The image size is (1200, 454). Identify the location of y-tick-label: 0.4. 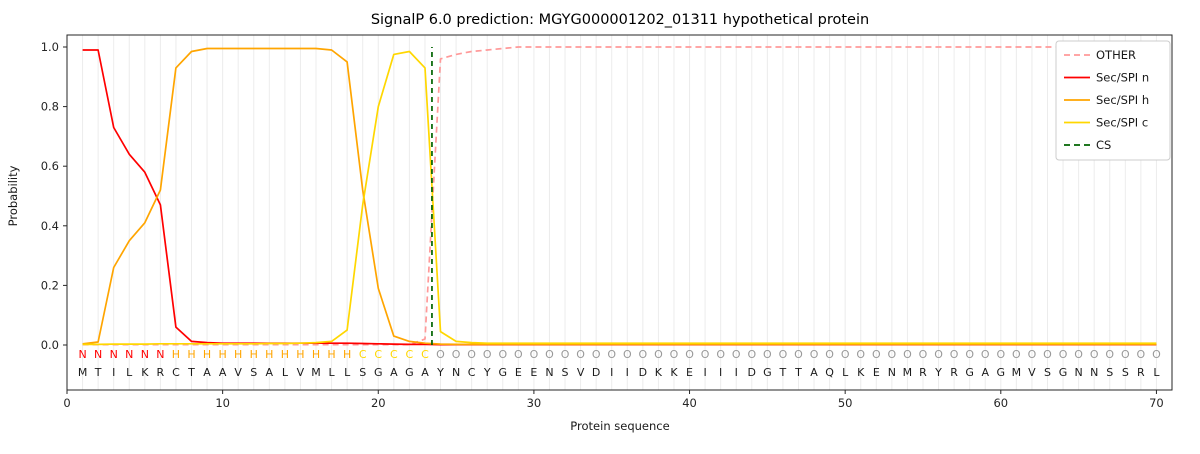
(50, 226).